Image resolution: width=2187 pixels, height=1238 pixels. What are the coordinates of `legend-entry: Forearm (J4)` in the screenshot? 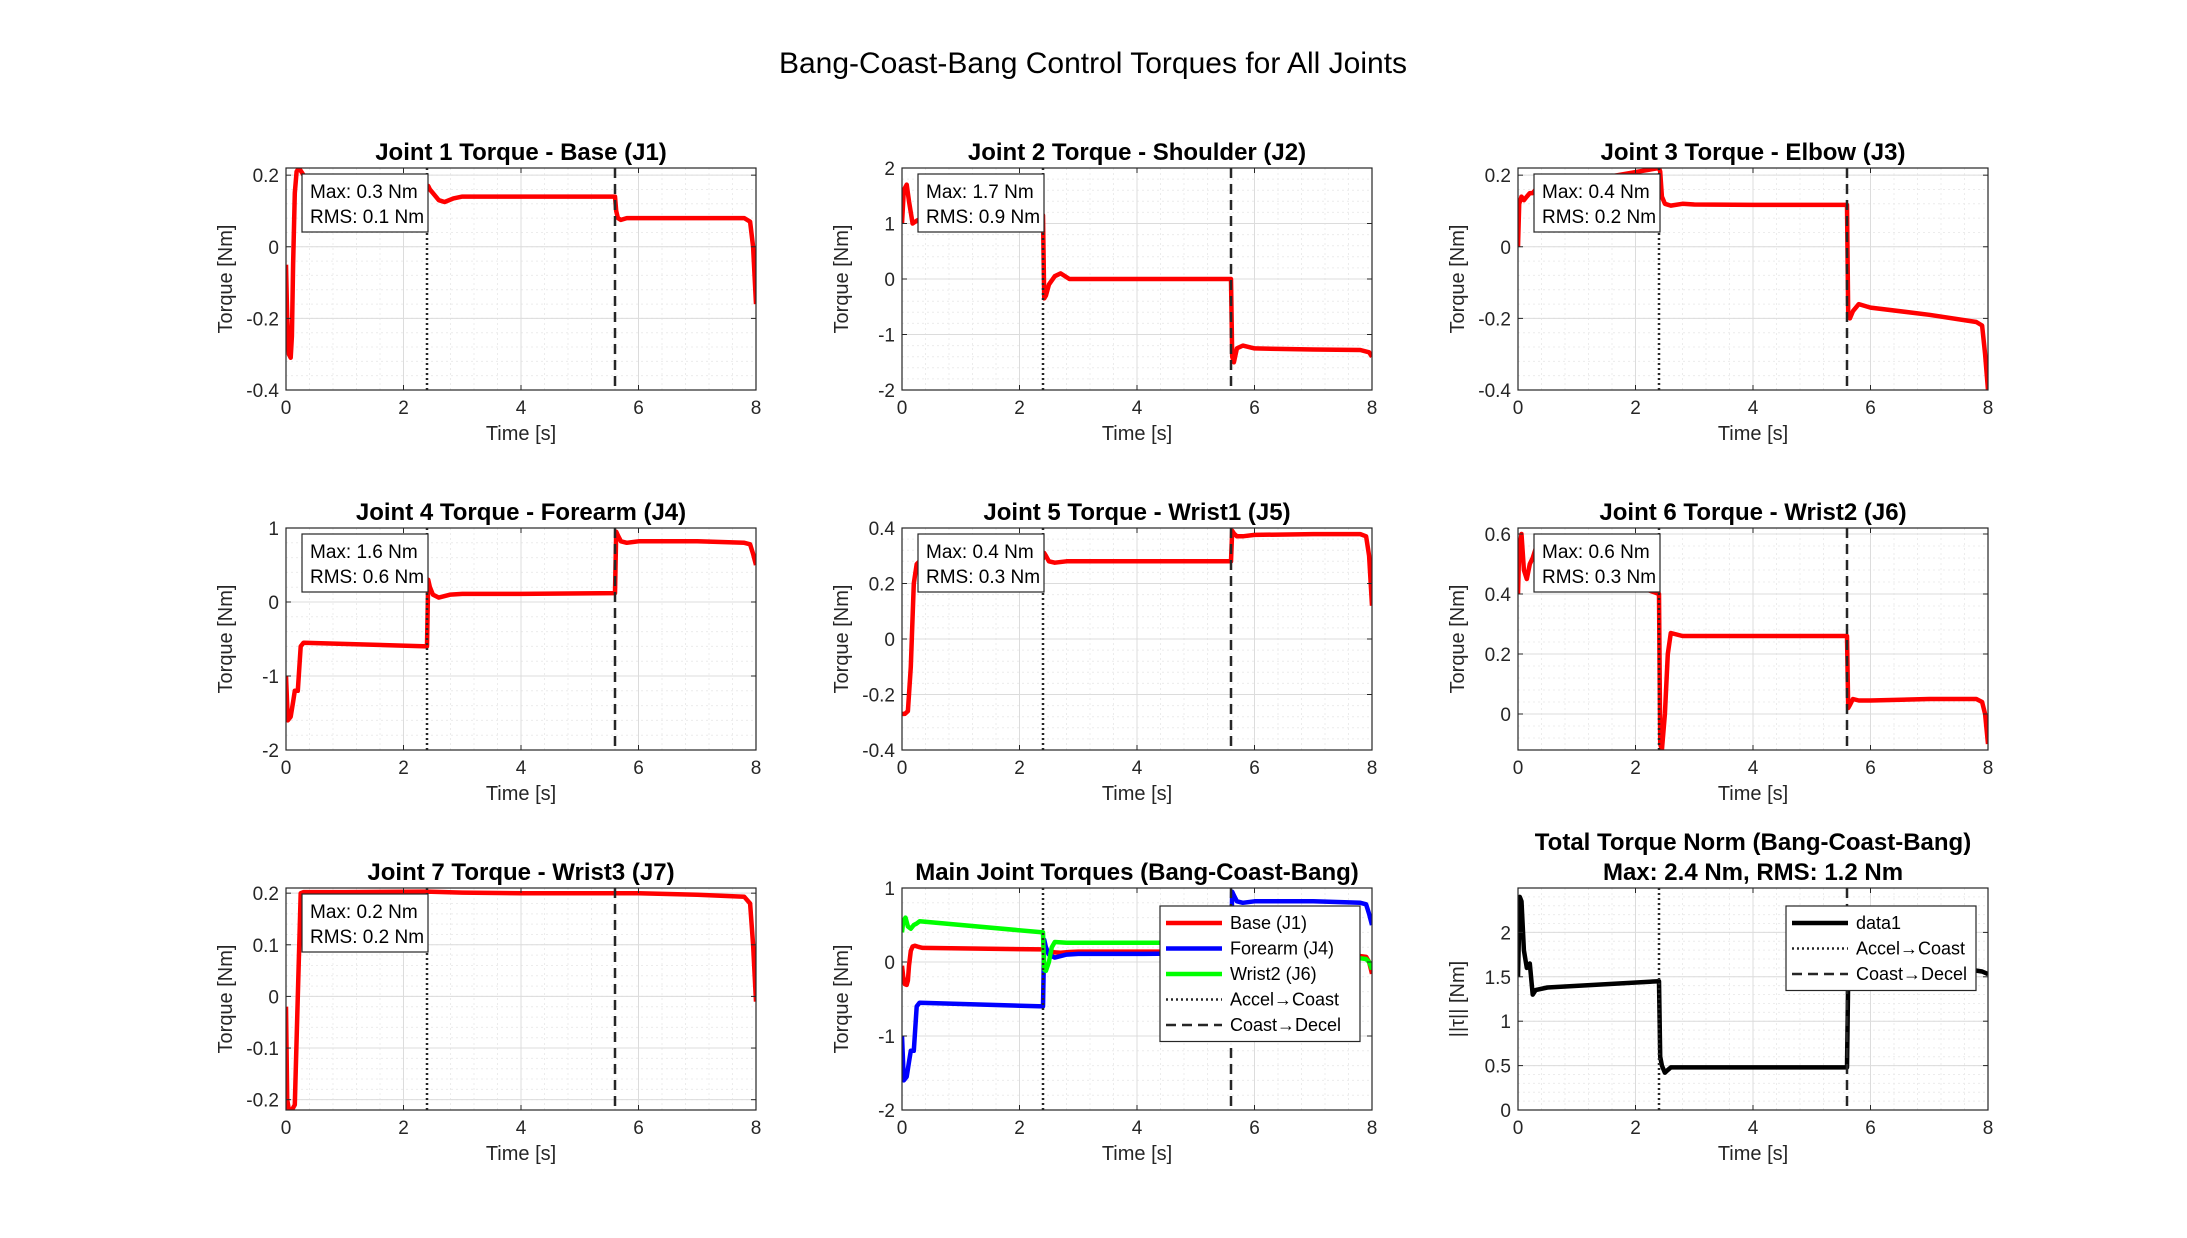 It's located at (1282, 949).